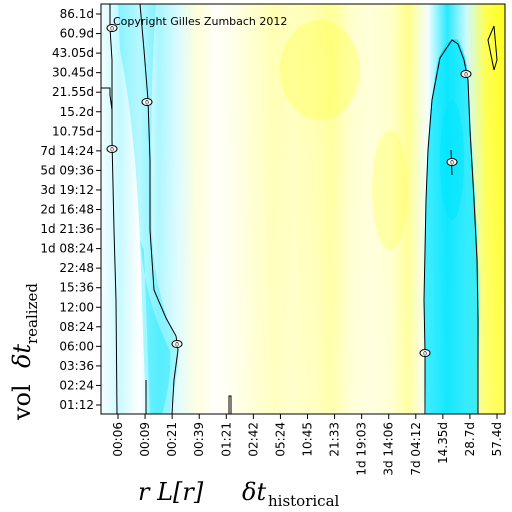 The width and height of the screenshot is (512, 512). I want to click on y-tick-label: 7d 14:24, so click(67, 151).